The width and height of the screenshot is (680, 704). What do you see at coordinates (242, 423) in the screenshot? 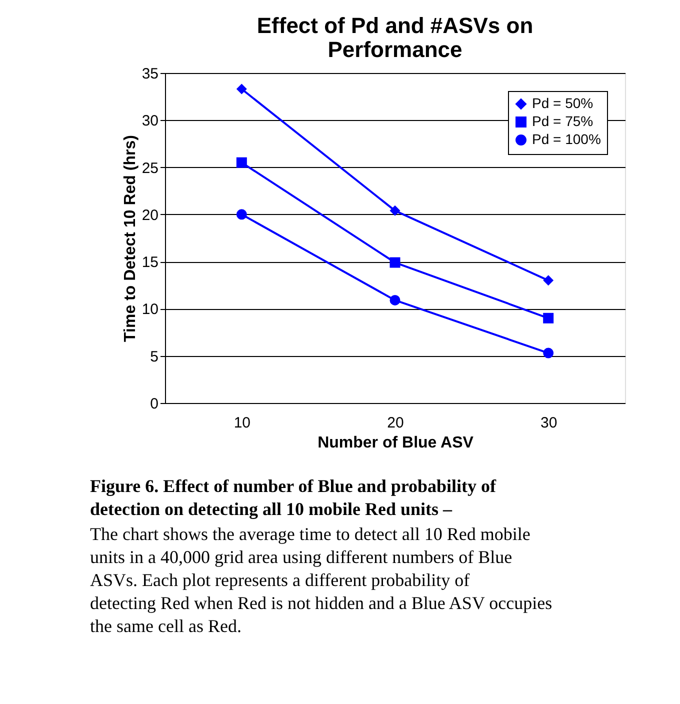
I see `x-tick-label: 10` at bounding box center [242, 423].